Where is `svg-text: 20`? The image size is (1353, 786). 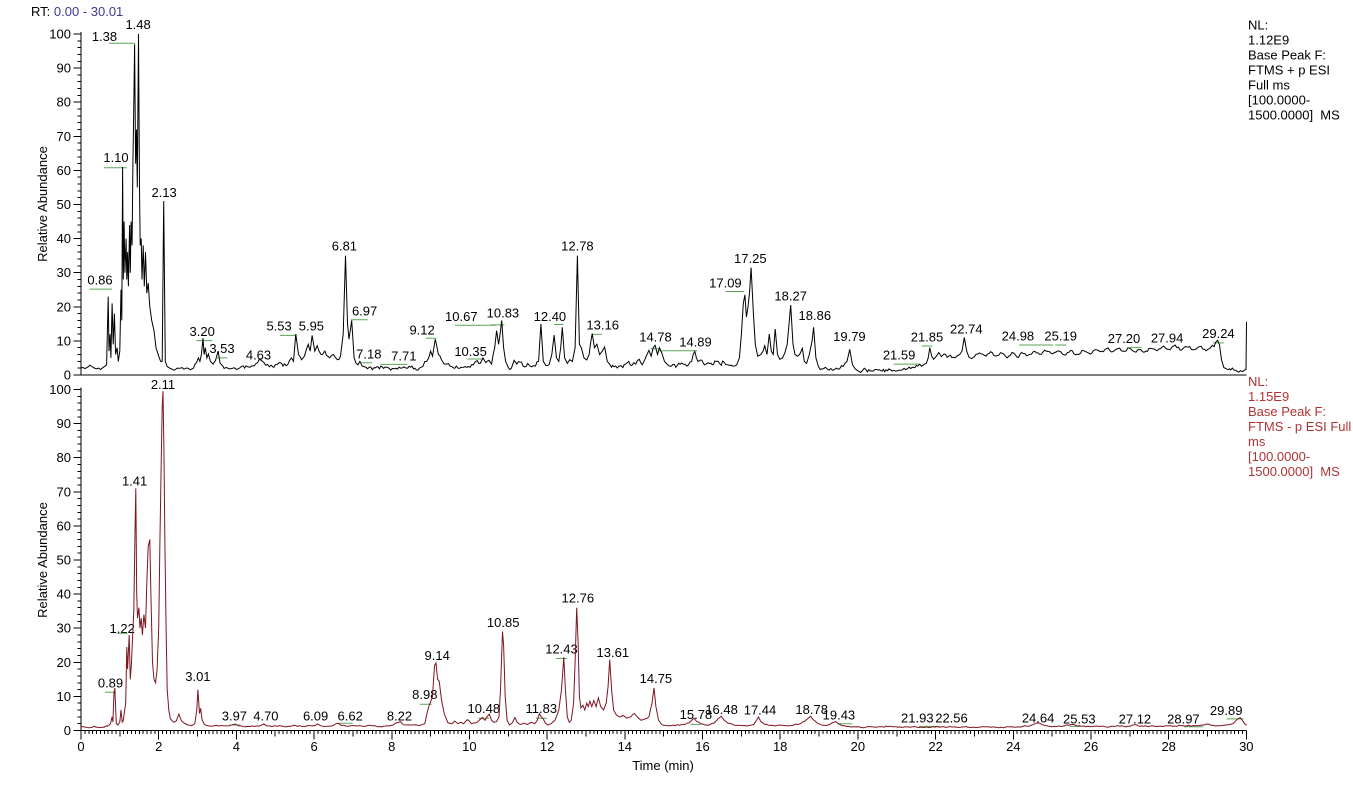 svg-text: 20 is located at coordinates (64, 306).